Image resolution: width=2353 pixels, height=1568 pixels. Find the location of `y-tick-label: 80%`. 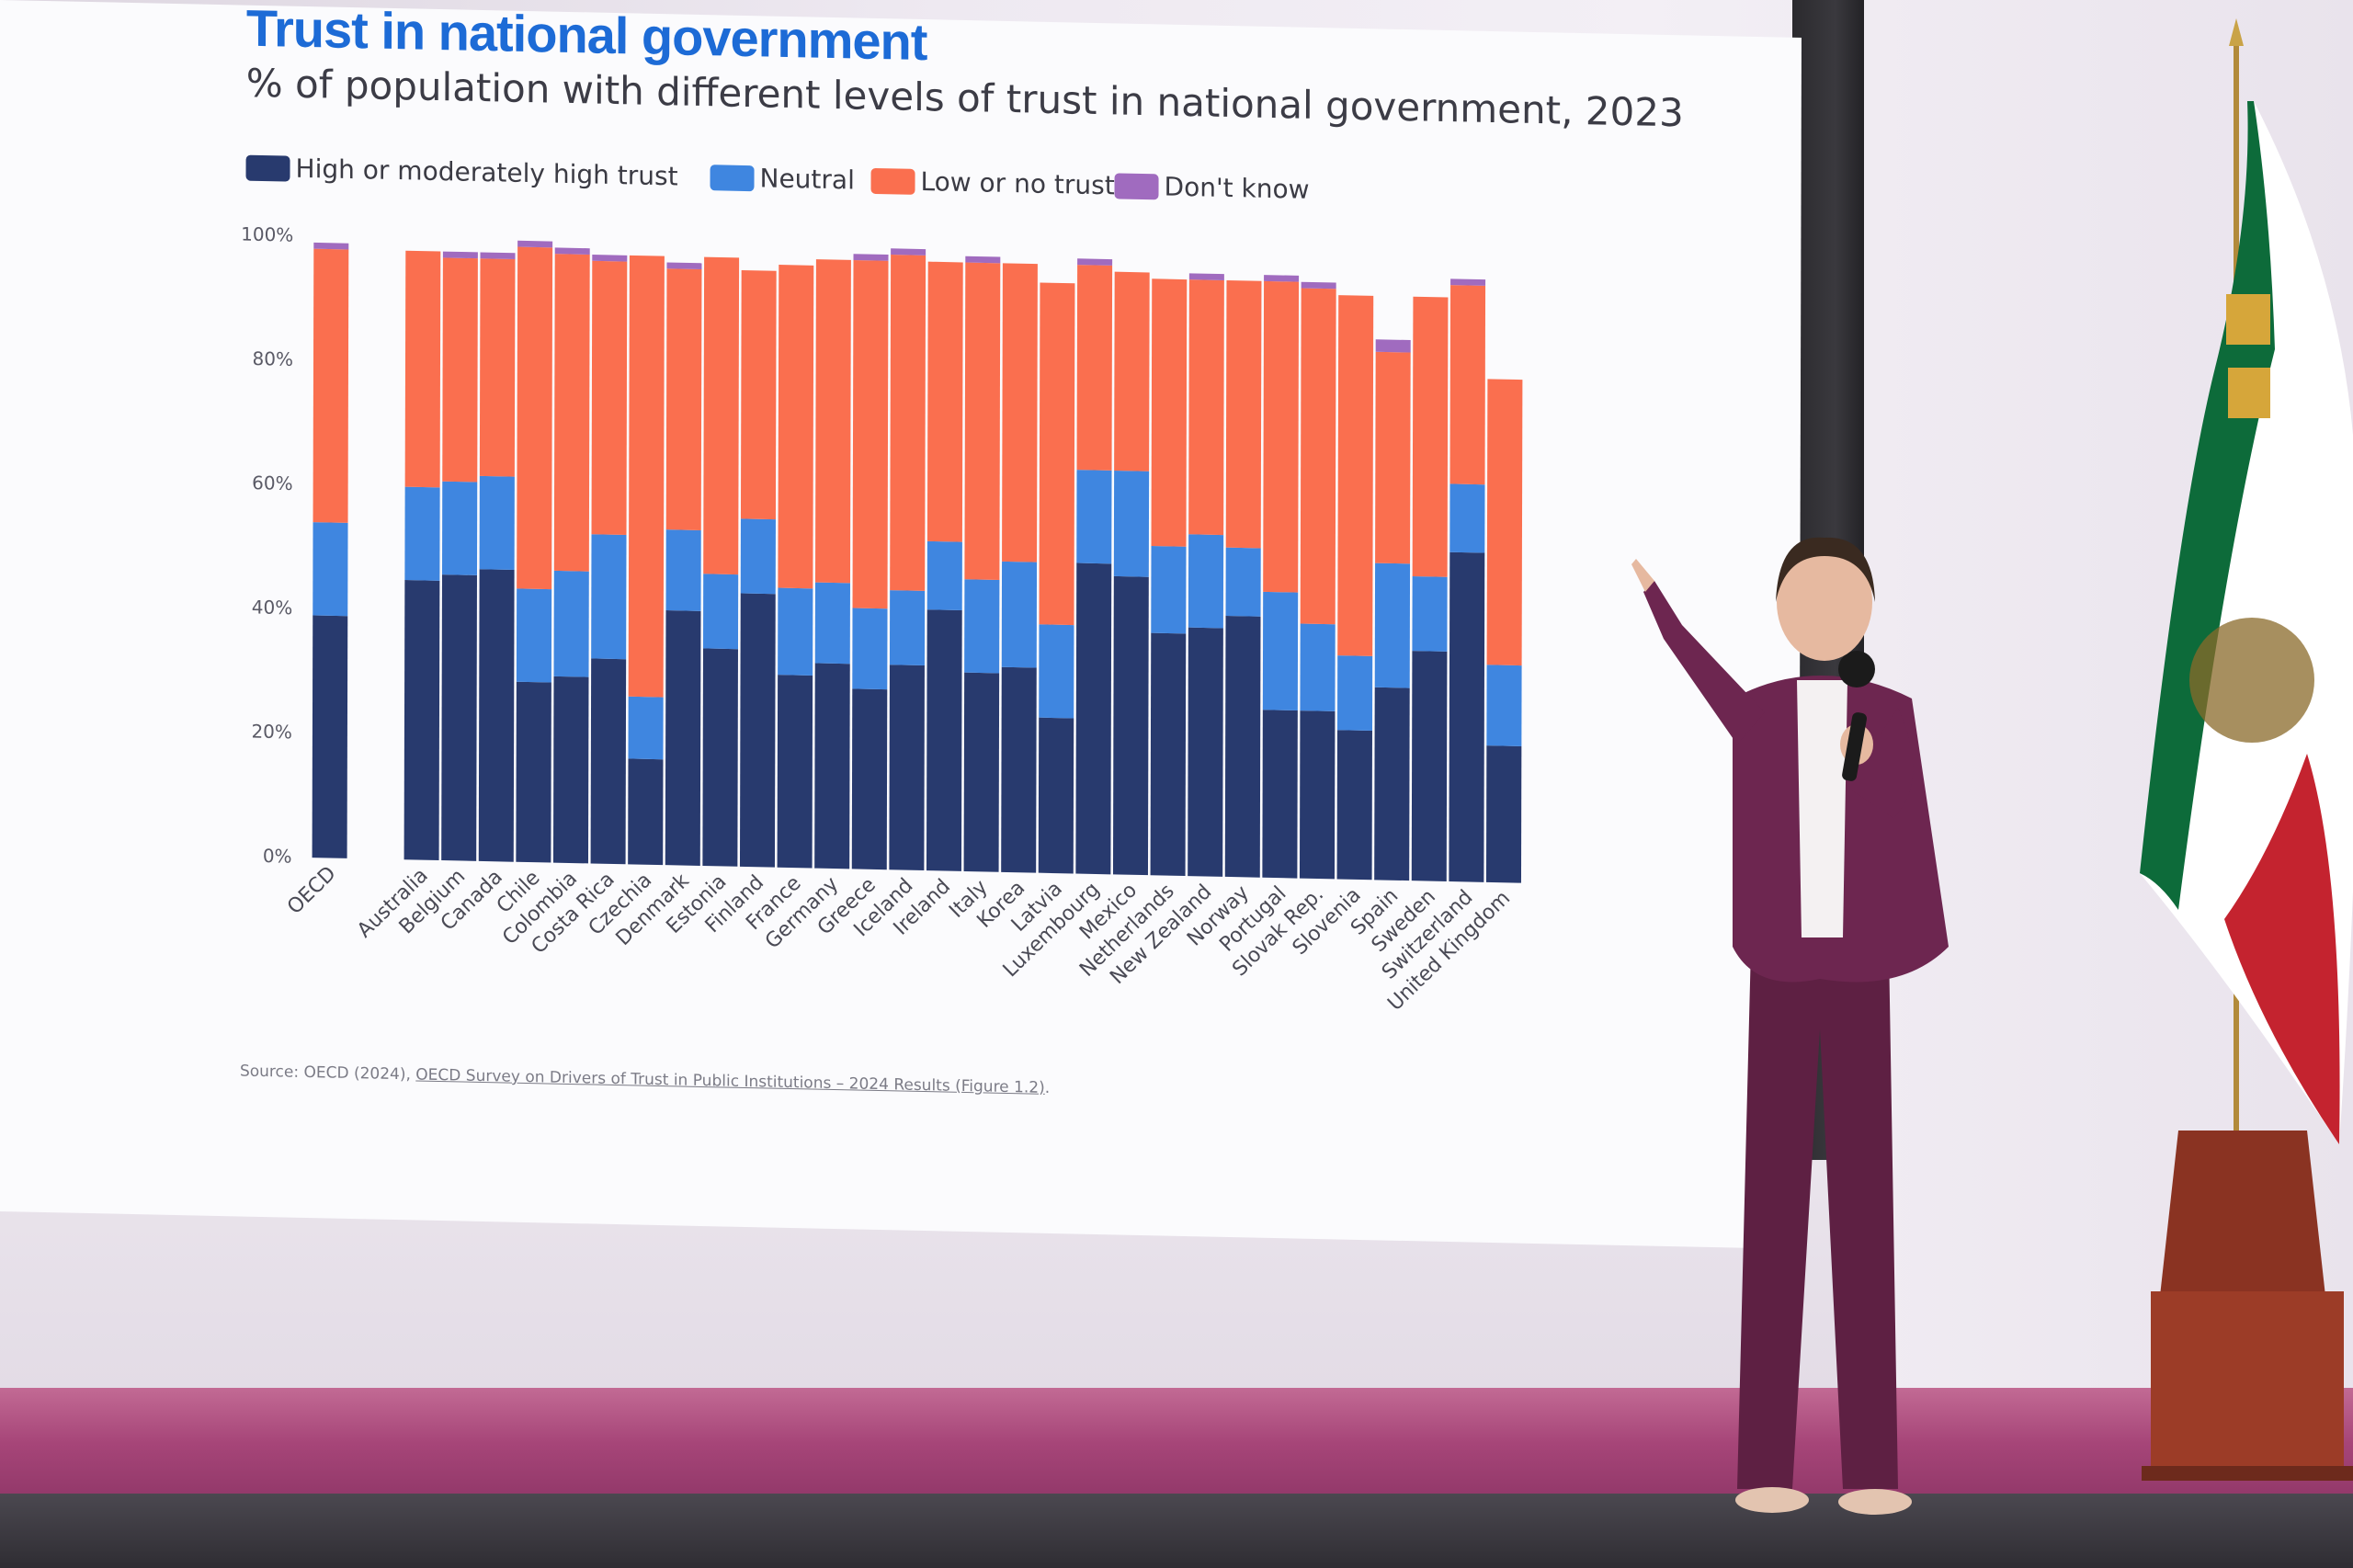

y-tick-label: 80% is located at coordinates (273, 358).